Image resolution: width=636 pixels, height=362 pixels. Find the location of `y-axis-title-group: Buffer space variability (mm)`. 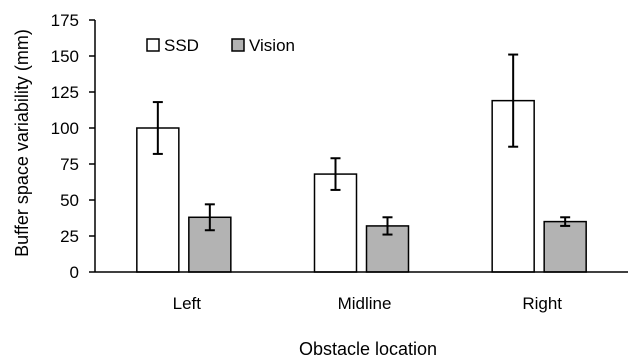

y-axis-title-group: Buffer space variability (mm) is located at coordinates (22, 143).